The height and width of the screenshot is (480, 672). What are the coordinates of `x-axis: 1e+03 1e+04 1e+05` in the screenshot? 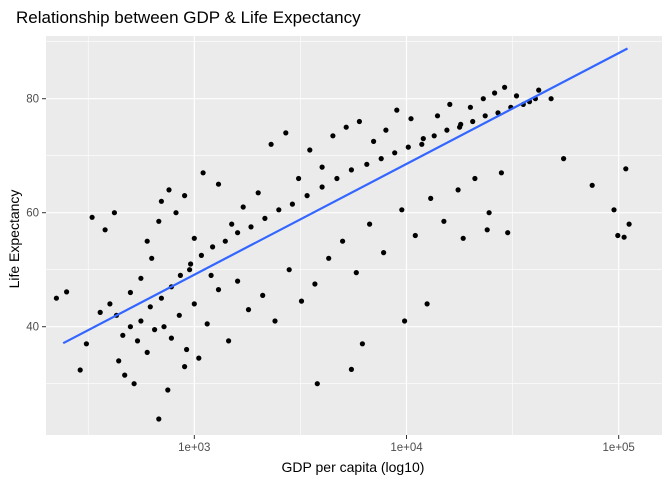 It's located at (406, 444).